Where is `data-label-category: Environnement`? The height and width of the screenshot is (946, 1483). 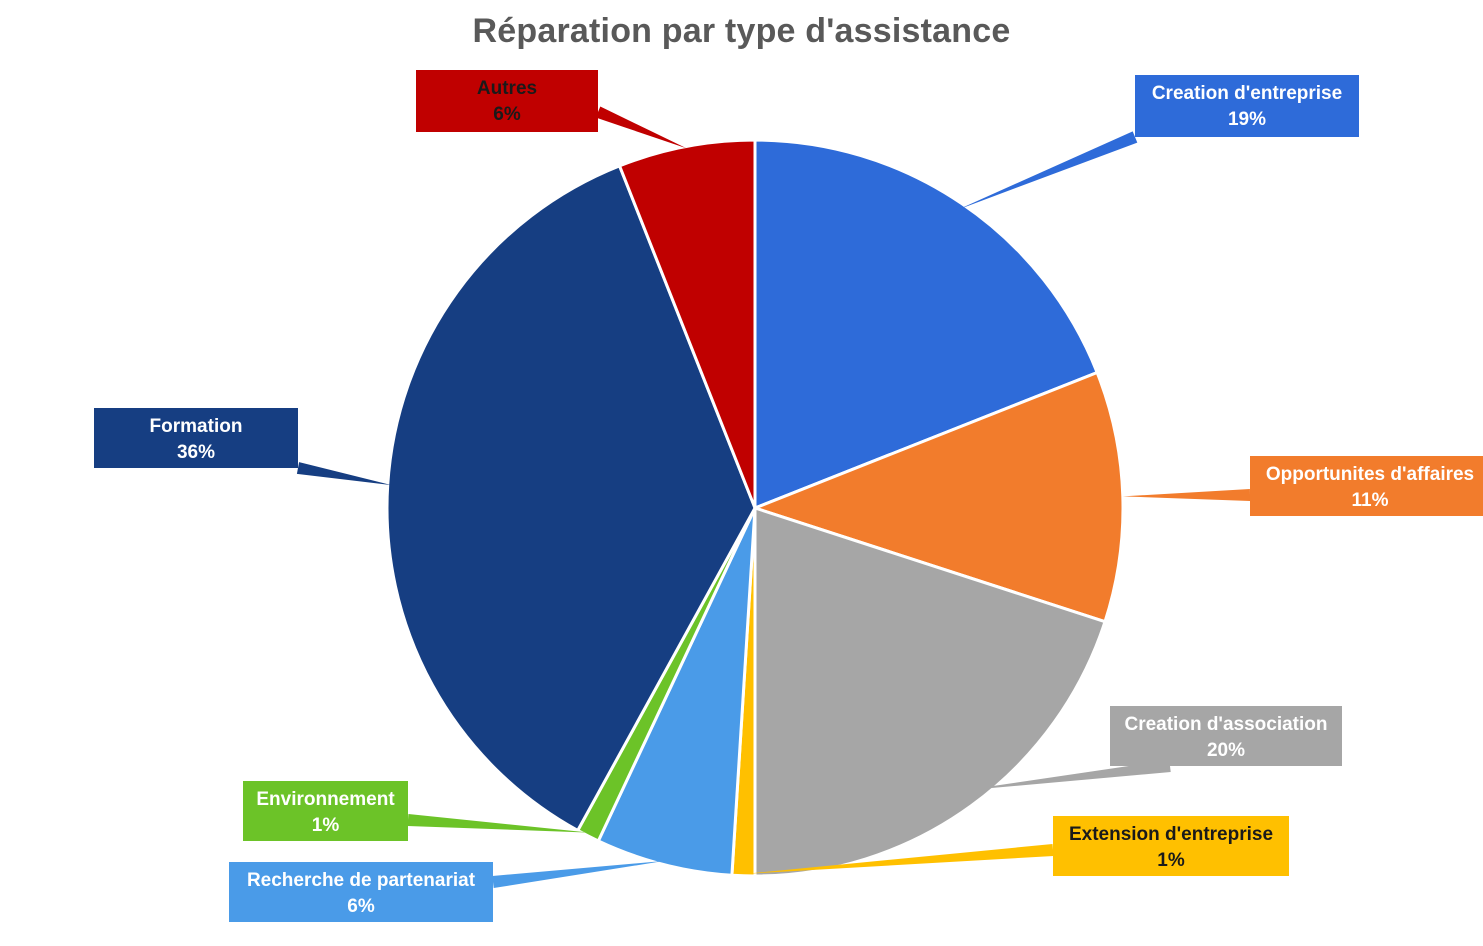
data-label-category: Environnement is located at coordinates (325, 799).